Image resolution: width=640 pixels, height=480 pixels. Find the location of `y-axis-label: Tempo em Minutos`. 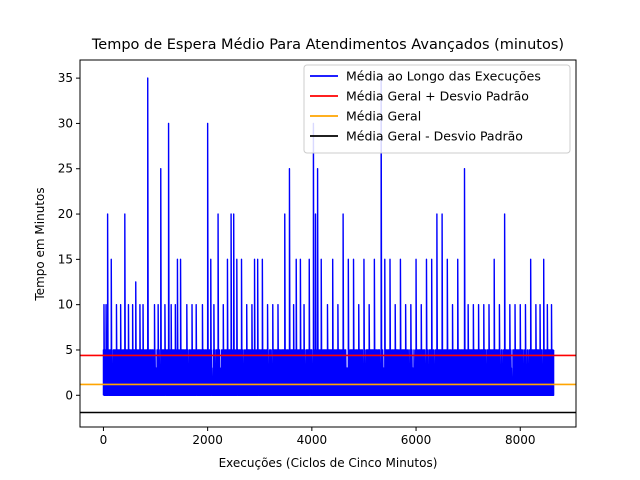

y-axis-label: Tempo em Minutos is located at coordinates (40, 244).